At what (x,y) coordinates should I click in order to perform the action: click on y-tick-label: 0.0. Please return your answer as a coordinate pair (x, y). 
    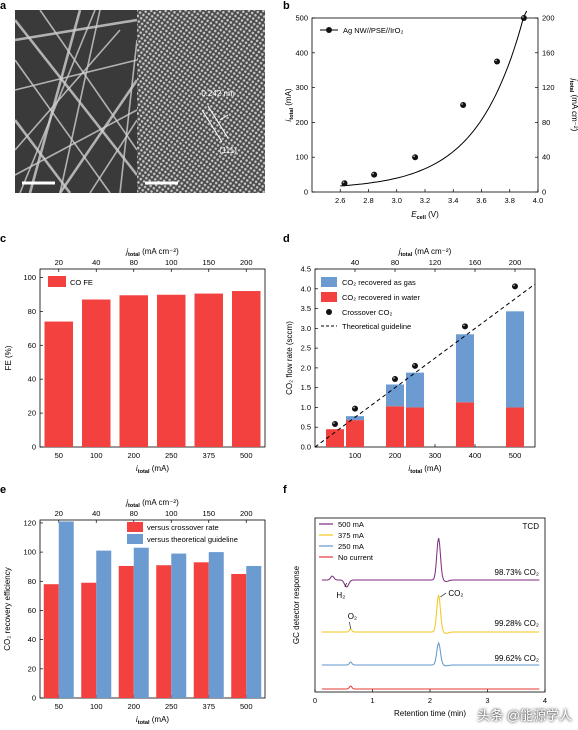
    Looking at the image, I should click on (306, 447).